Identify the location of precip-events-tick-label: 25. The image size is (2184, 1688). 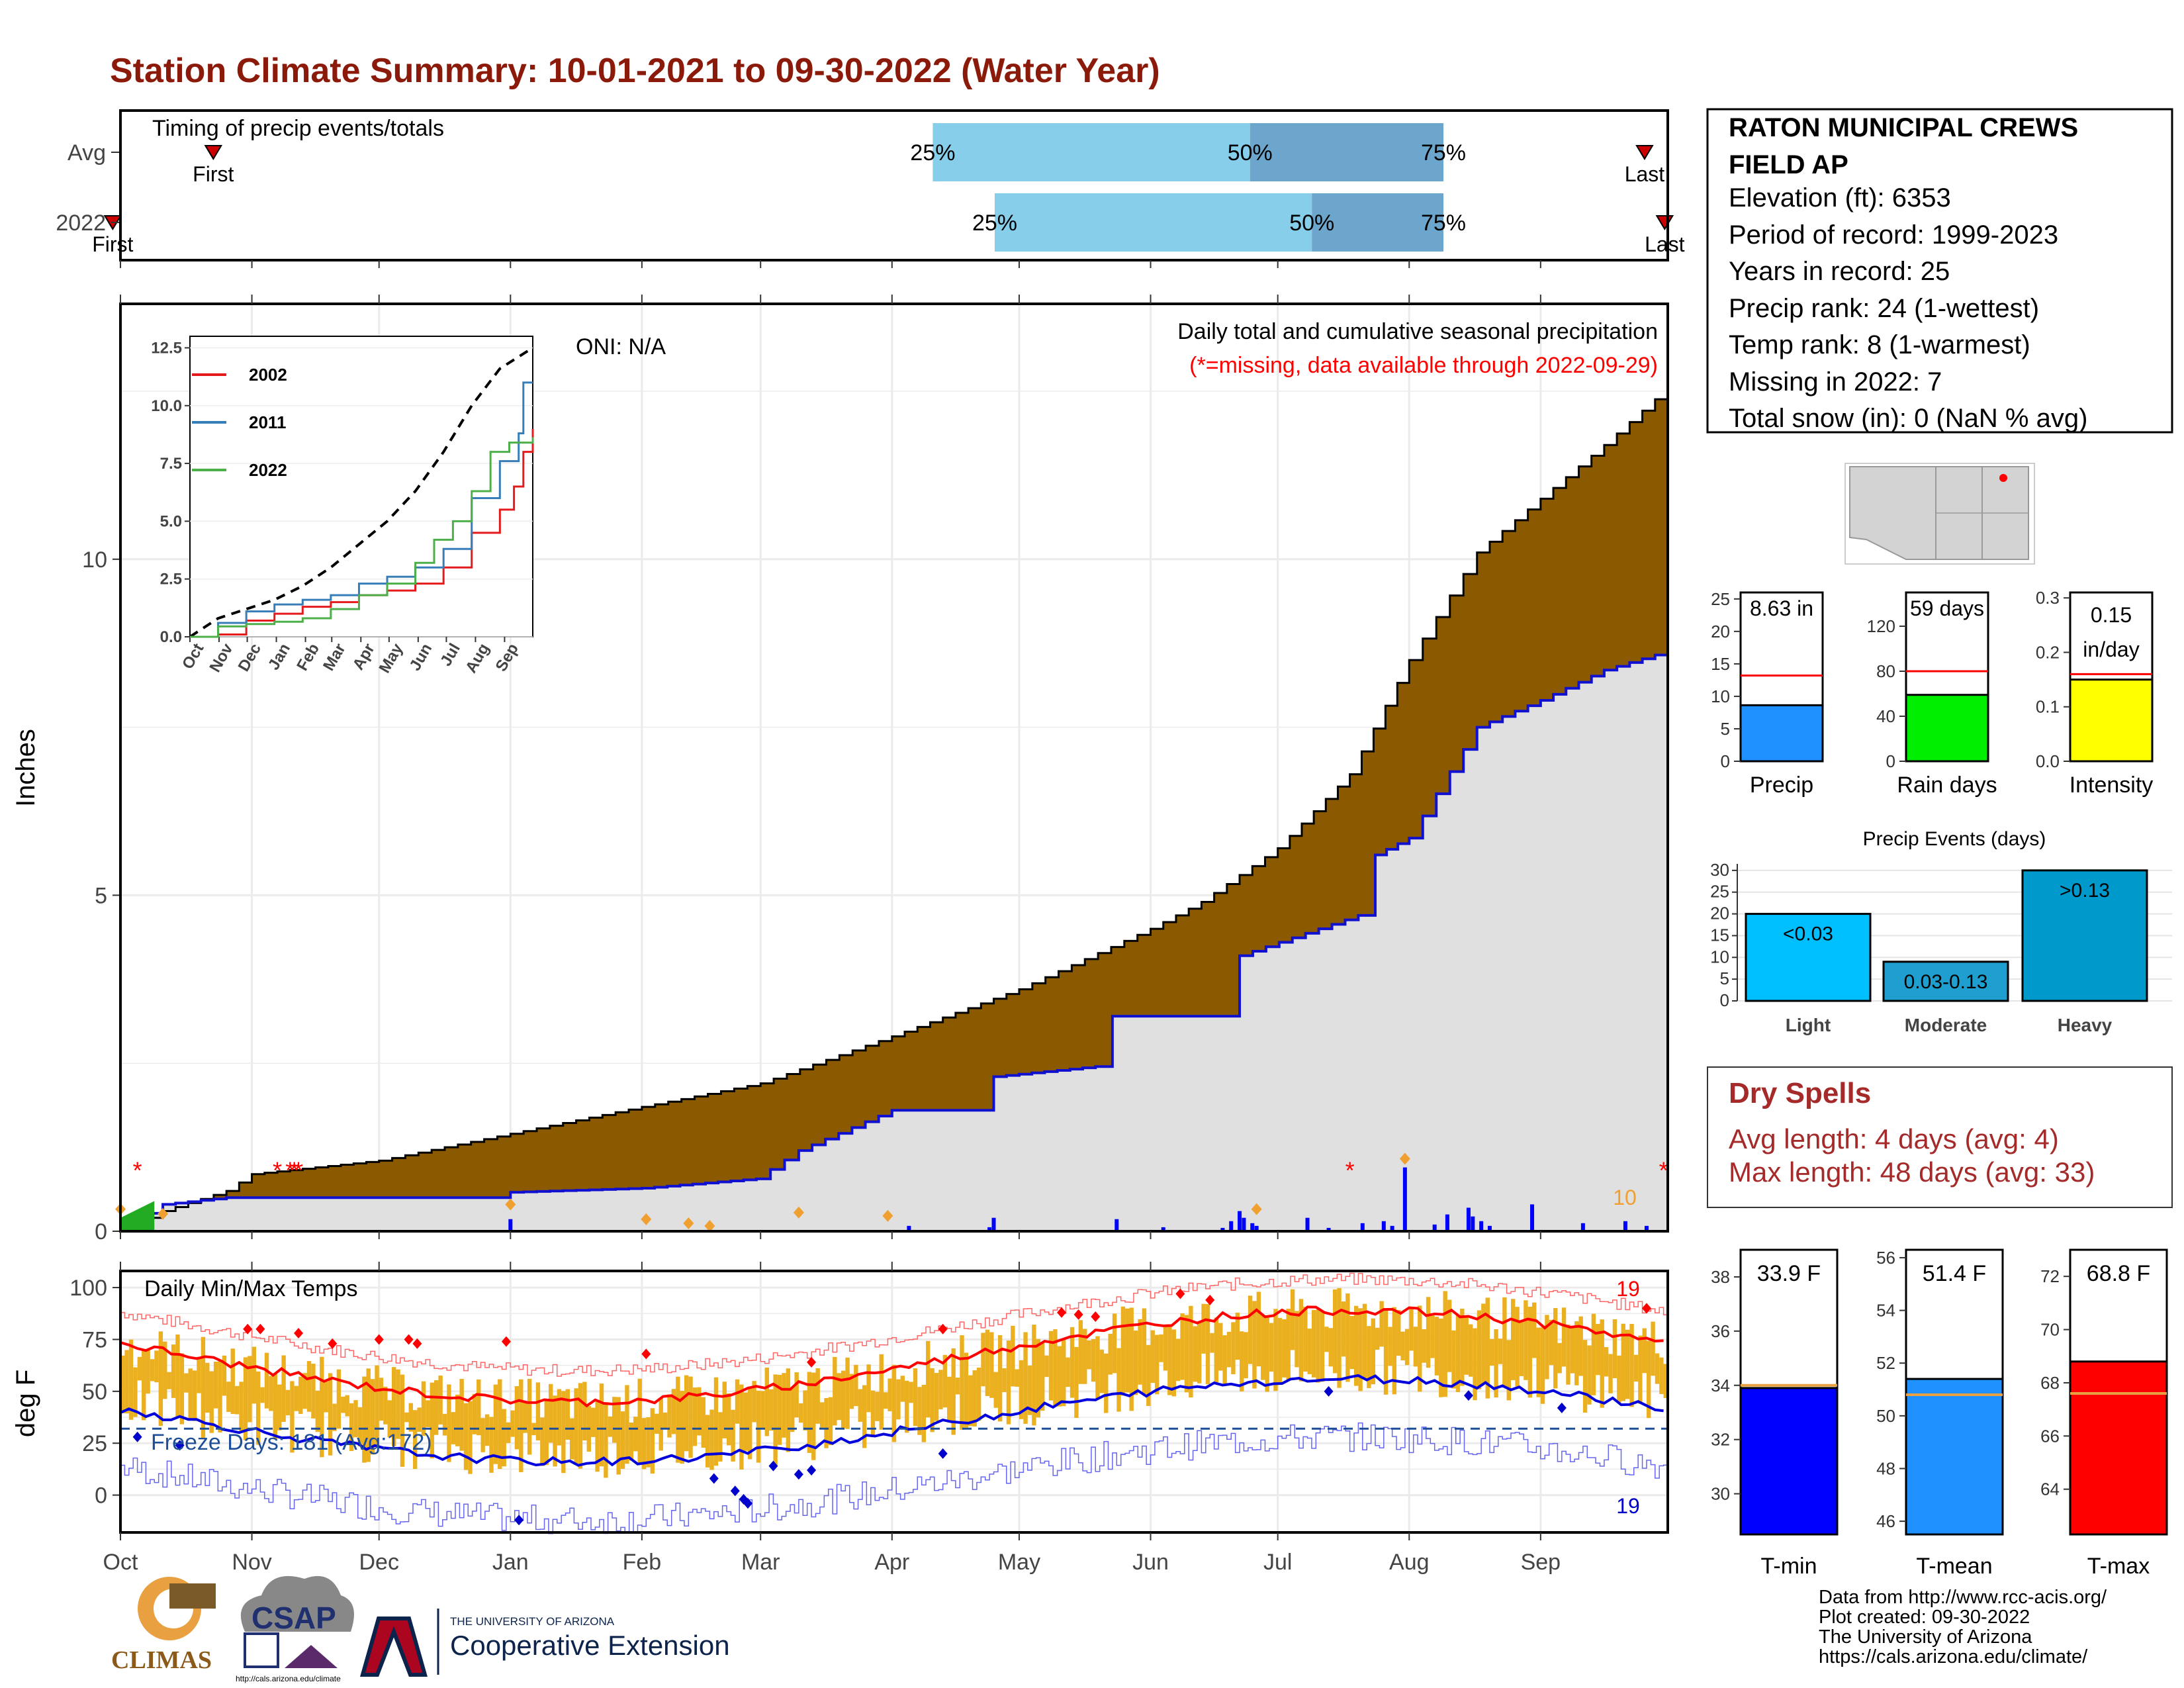
(1720, 892).